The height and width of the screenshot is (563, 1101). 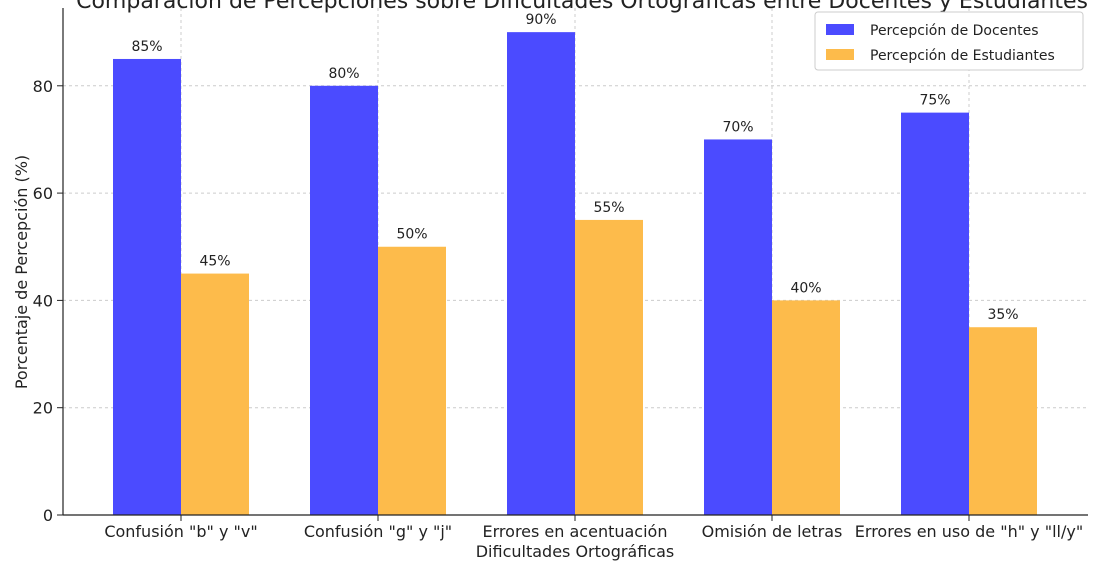 I want to click on data-label-estudiantes: 40%, so click(x=805, y=288).